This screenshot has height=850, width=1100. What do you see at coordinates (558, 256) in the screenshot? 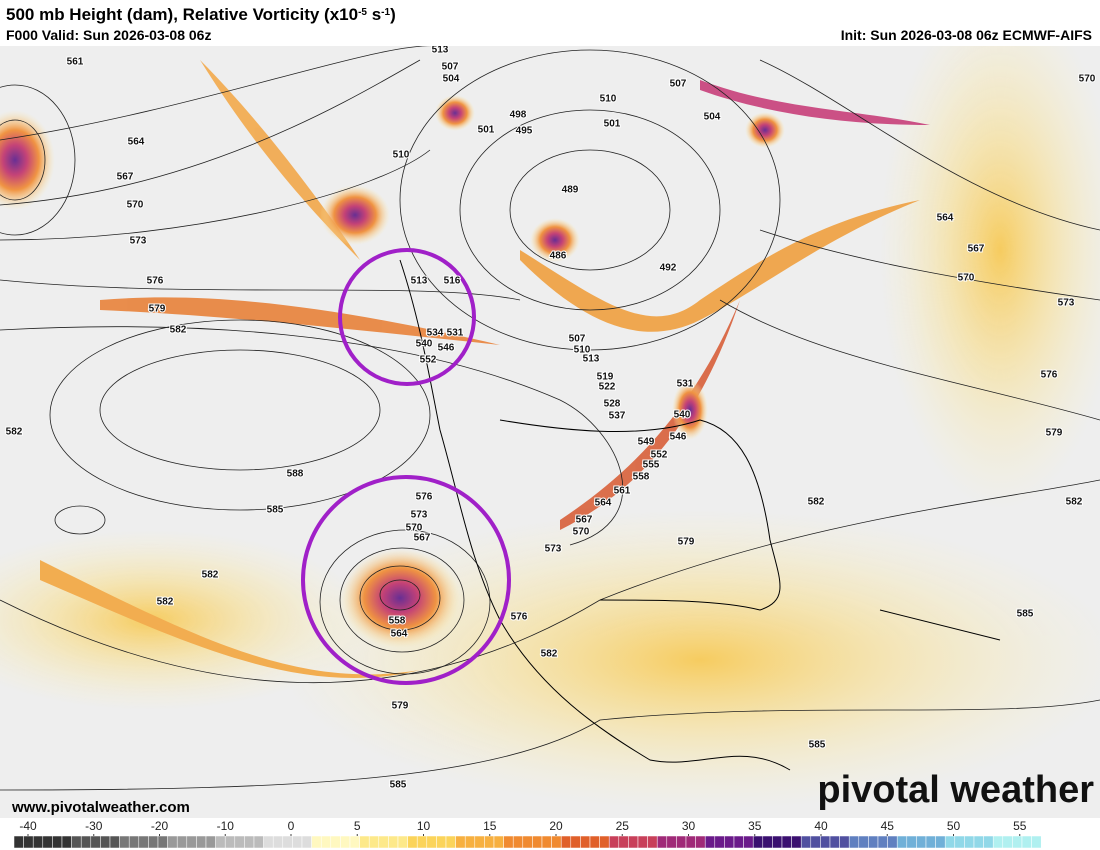
I see `contour-label: 486` at bounding box center [558, 256].